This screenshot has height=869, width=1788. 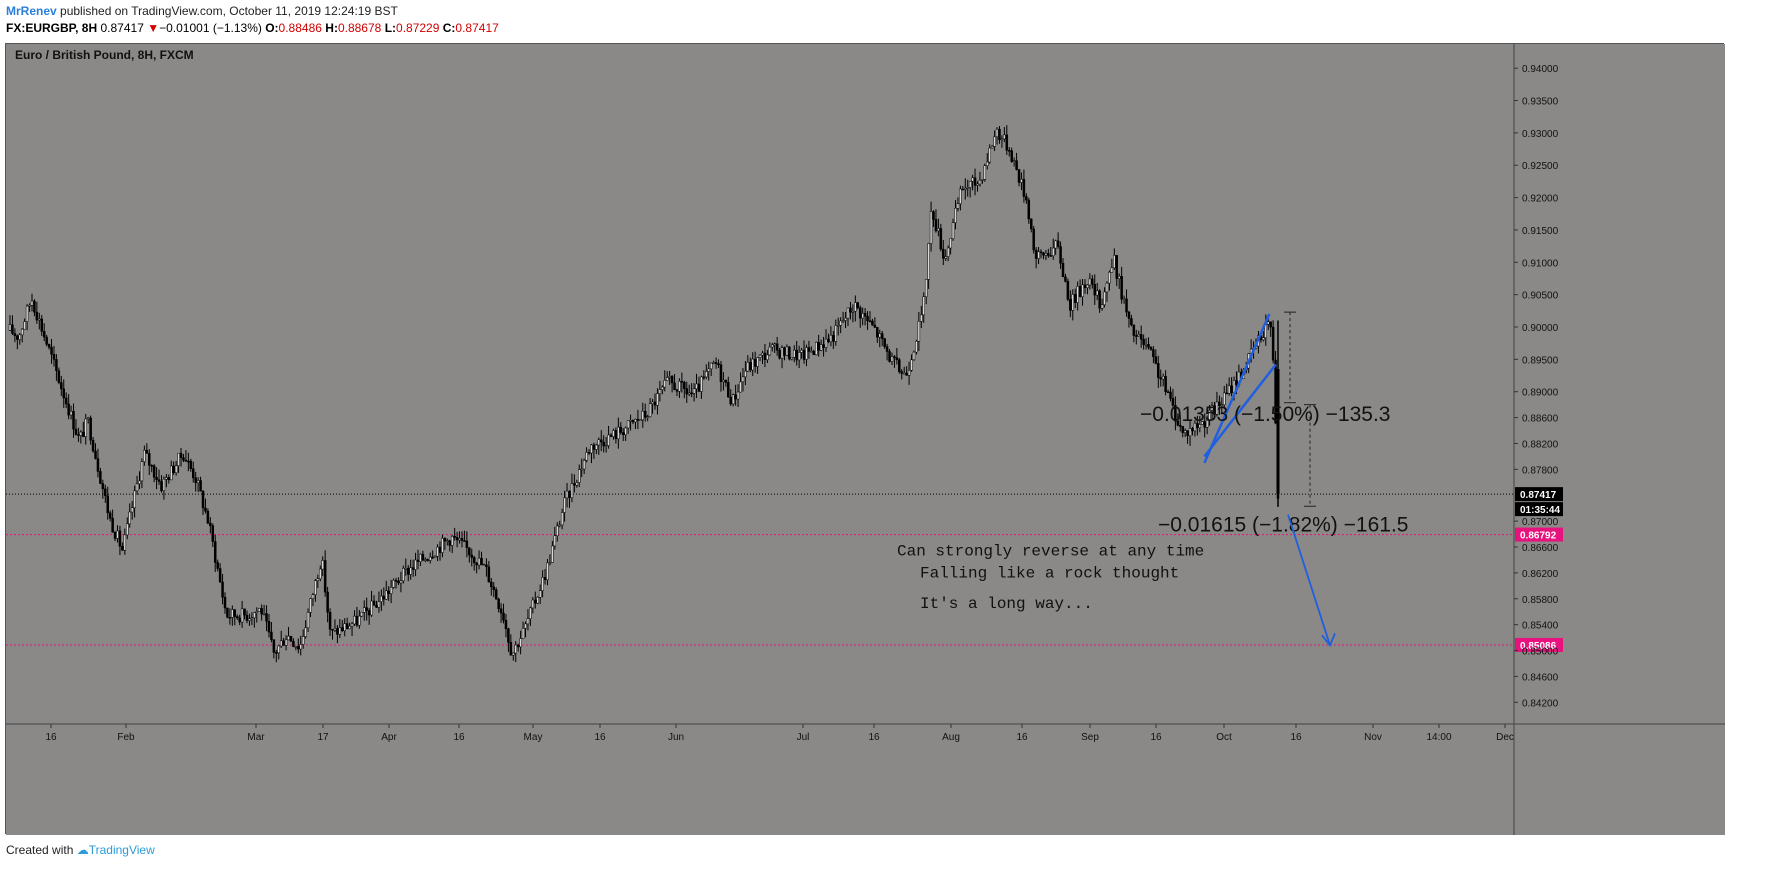 I want to click on y-tick-label: 0.92000, so click(x=1540, y=199).